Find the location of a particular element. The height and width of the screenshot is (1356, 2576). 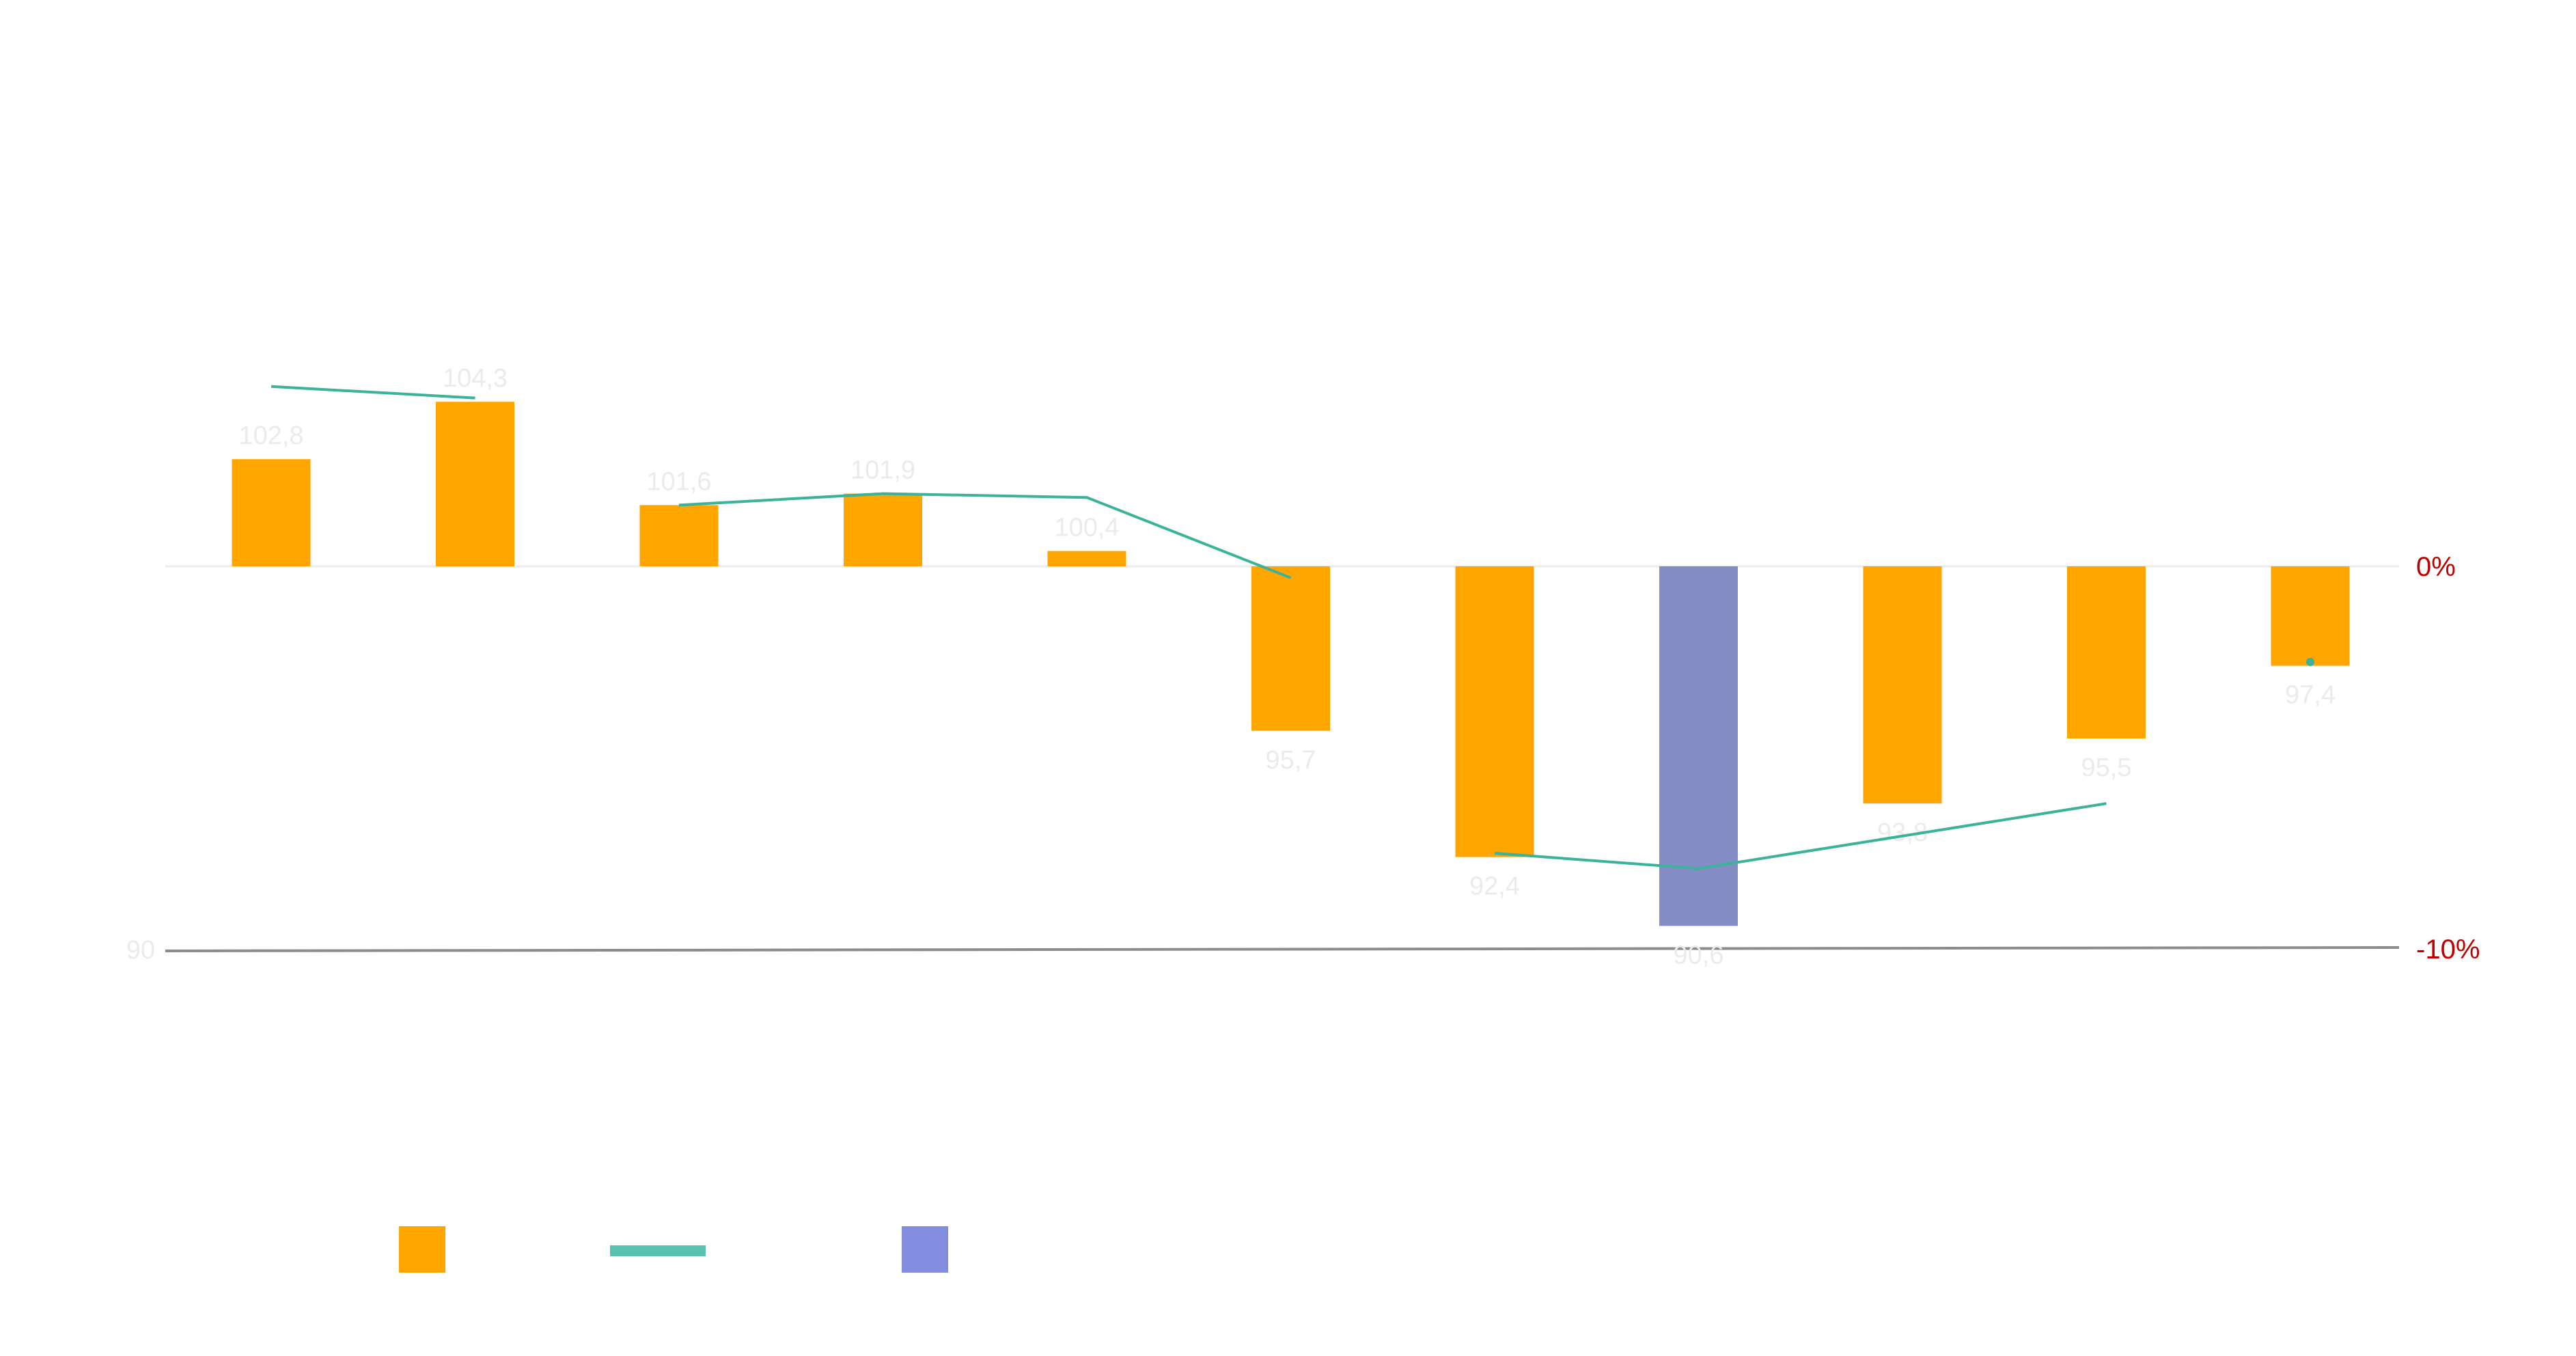

data-label: 97,4 is located at coordinates (2310, 696).